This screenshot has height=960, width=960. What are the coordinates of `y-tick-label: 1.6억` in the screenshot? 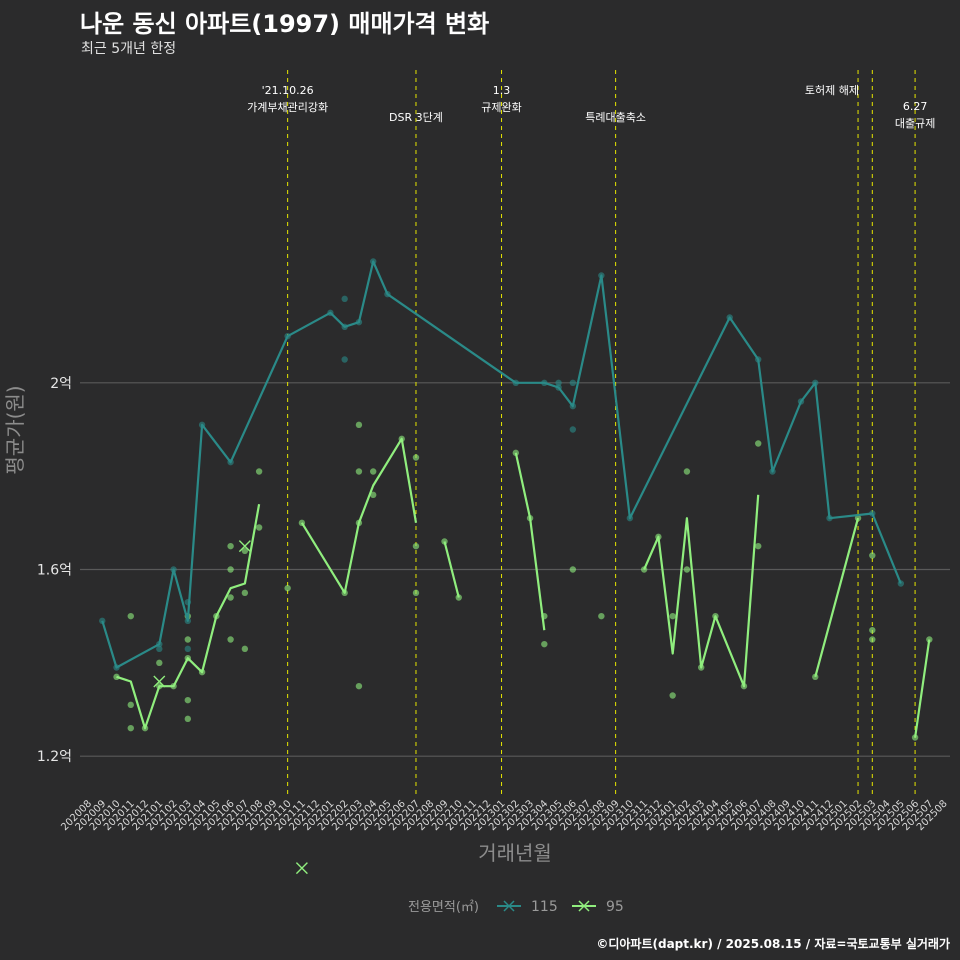 It's located at (54, 571).